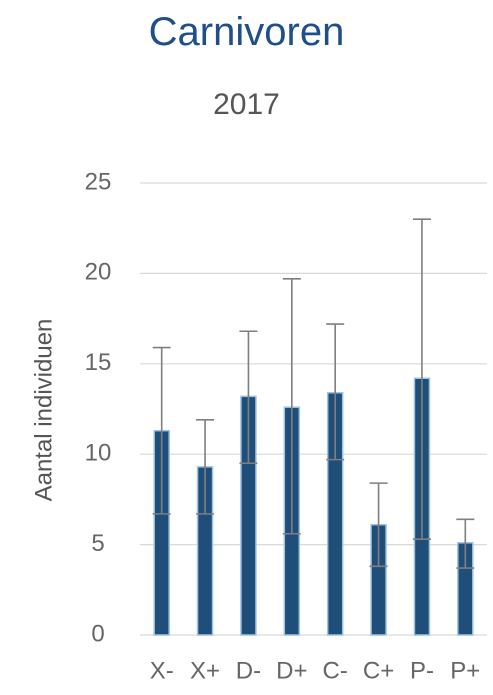 Image resolution: width=493 pixels, height=695 pixels. I want to click on x-tick-label: X+, so click(205, 670).